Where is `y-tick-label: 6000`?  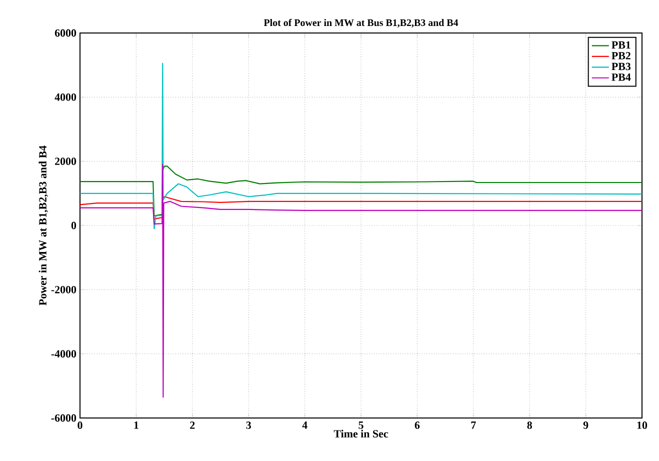
y-tick-label: 6000 is located at coordinates (65, 33).